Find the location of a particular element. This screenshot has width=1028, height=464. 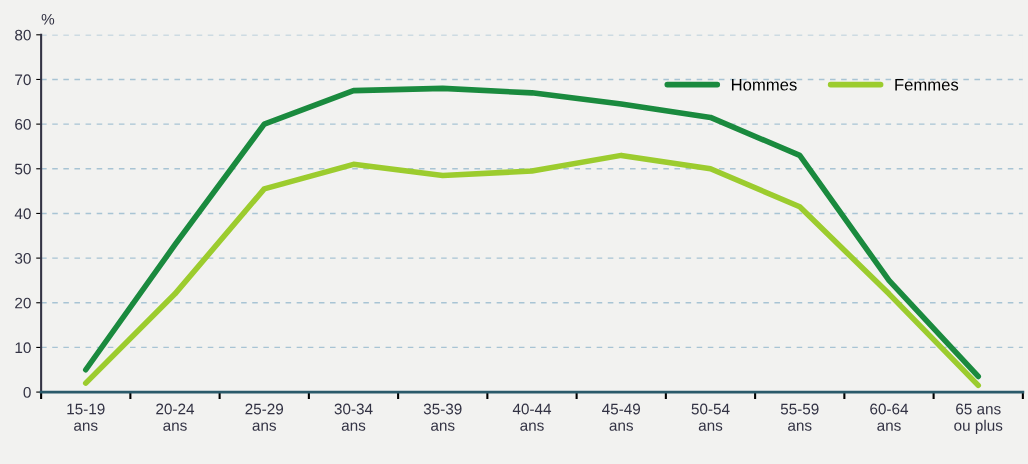

y-tick-label: 20 is located at coordinates (23, 303).